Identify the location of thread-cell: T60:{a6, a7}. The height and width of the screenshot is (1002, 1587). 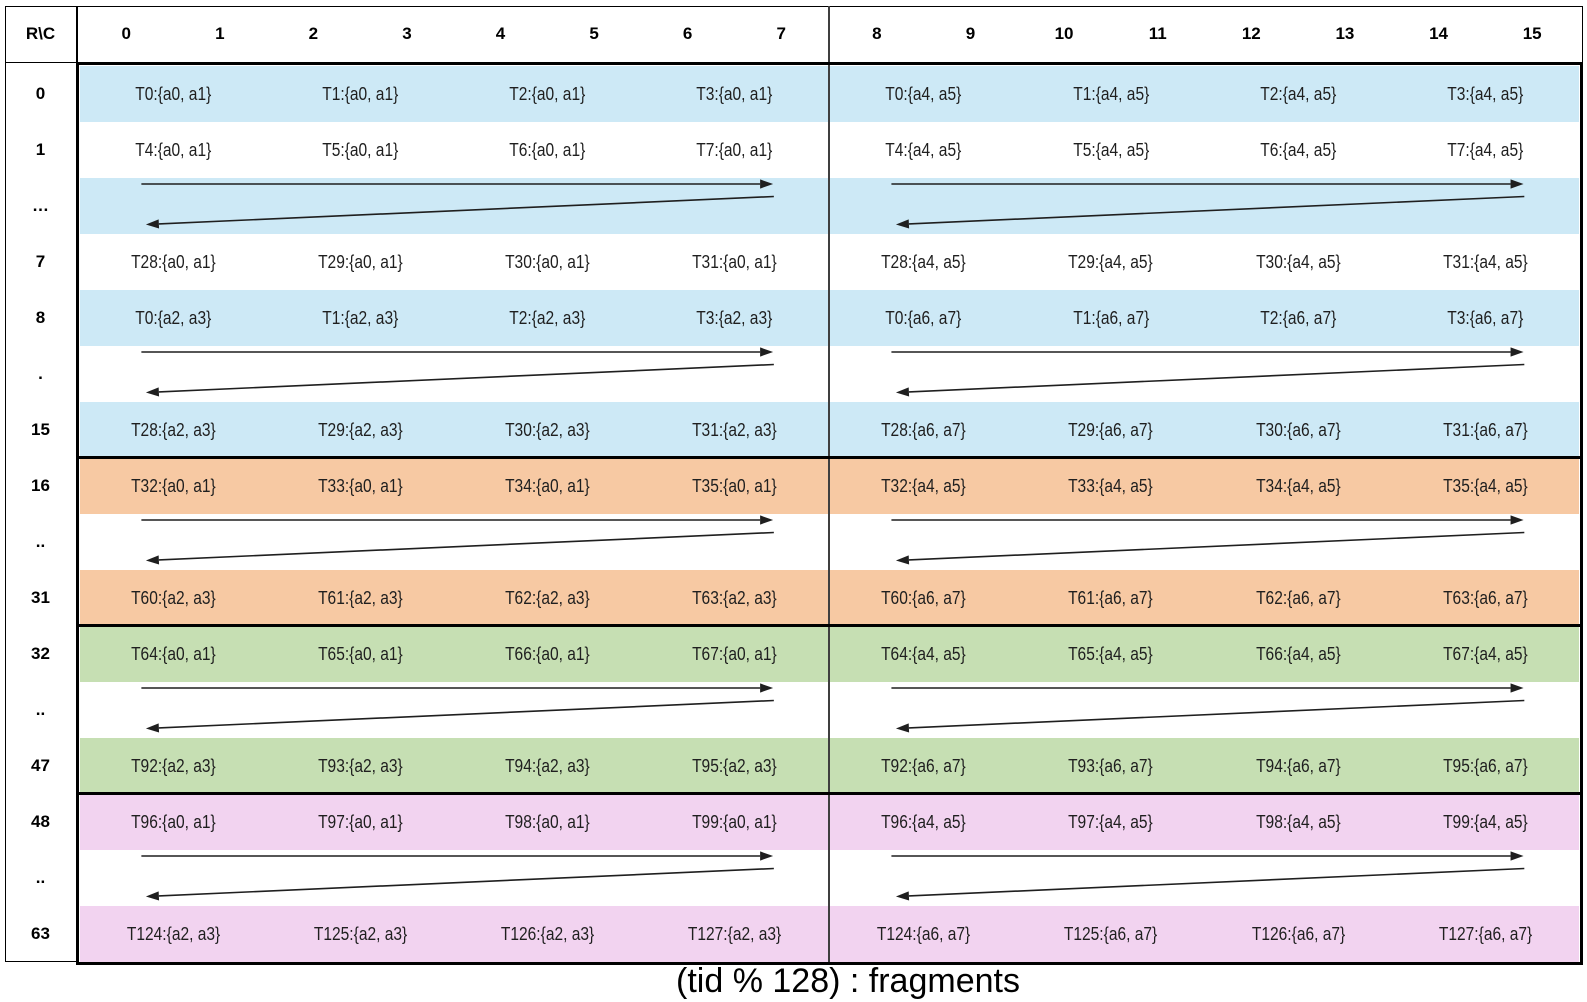
(923, 598).